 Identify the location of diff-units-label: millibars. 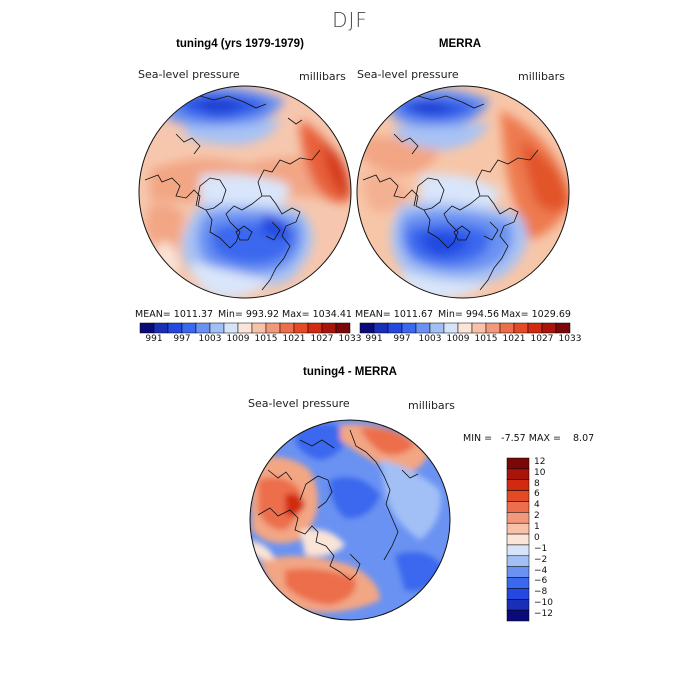
(431, 405).